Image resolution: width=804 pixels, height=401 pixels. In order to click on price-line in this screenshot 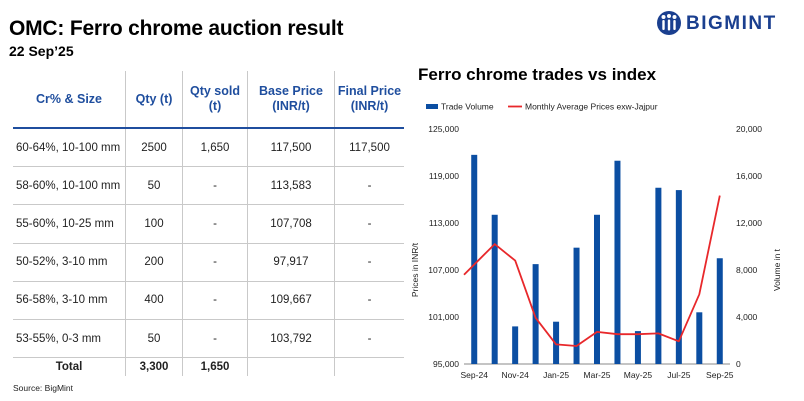, I will do `click(592, 271)`.